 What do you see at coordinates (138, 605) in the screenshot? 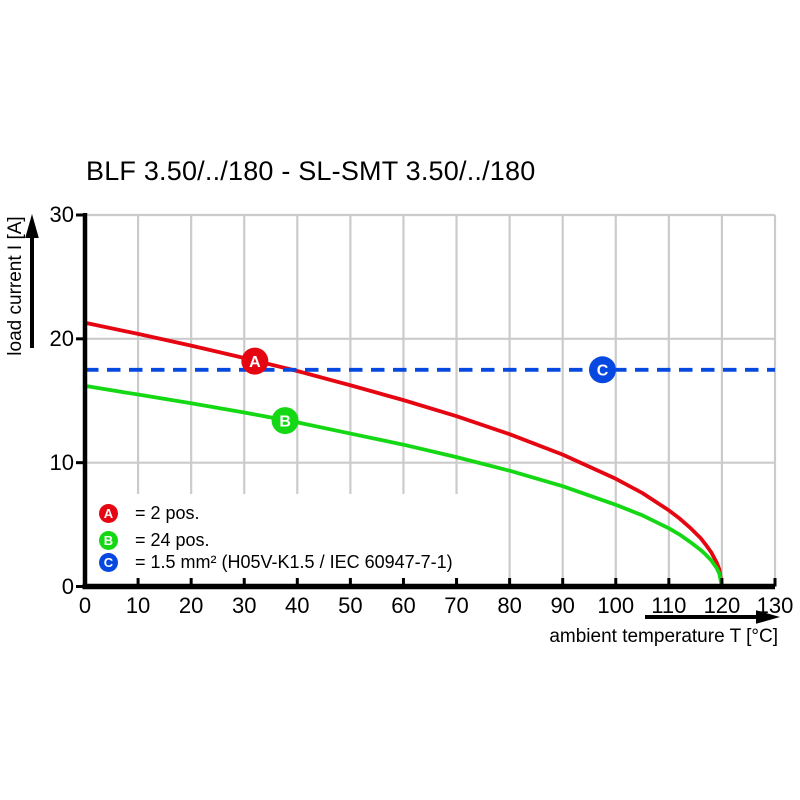
I see `x-tick-label: 10` at bounding box center [138, 605].